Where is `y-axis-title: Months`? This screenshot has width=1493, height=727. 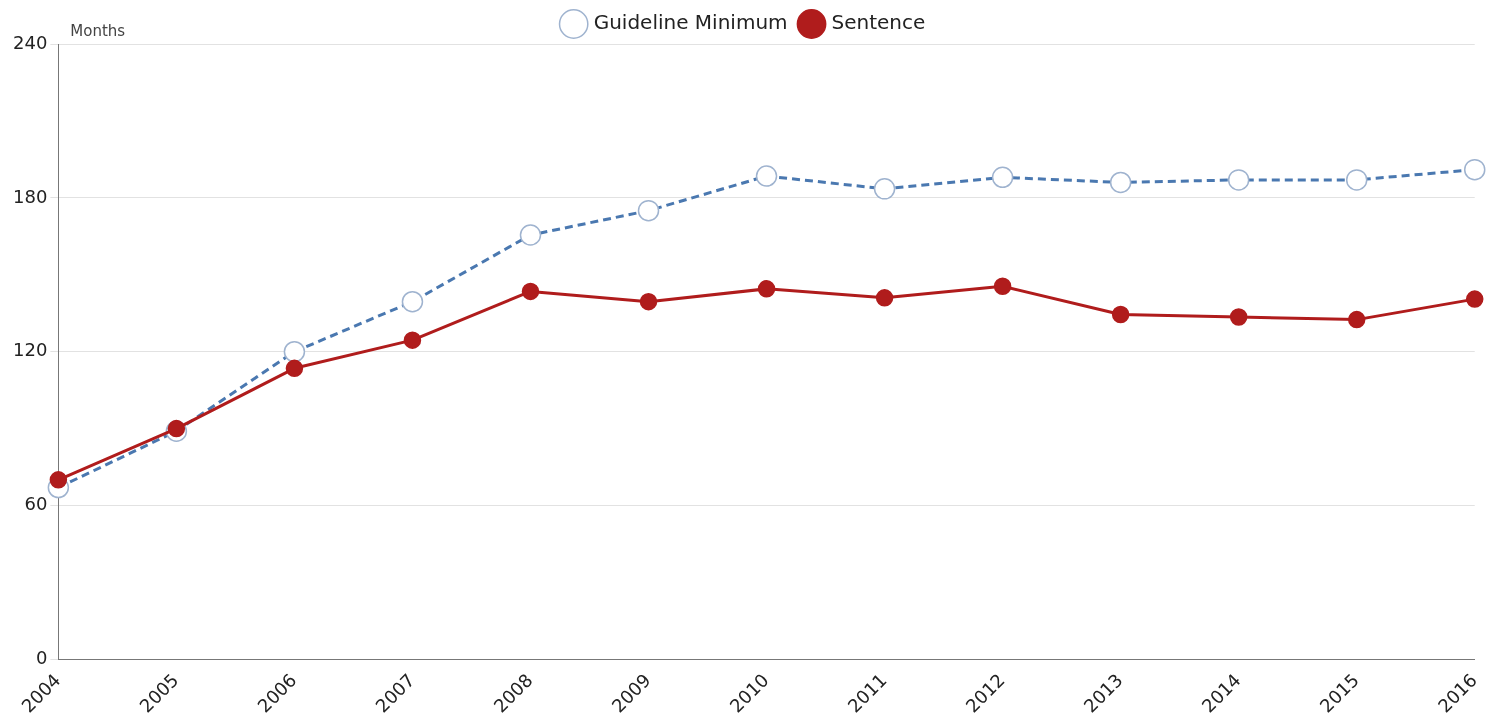
y-axis-title: Months is located at coordinates (98, 31).